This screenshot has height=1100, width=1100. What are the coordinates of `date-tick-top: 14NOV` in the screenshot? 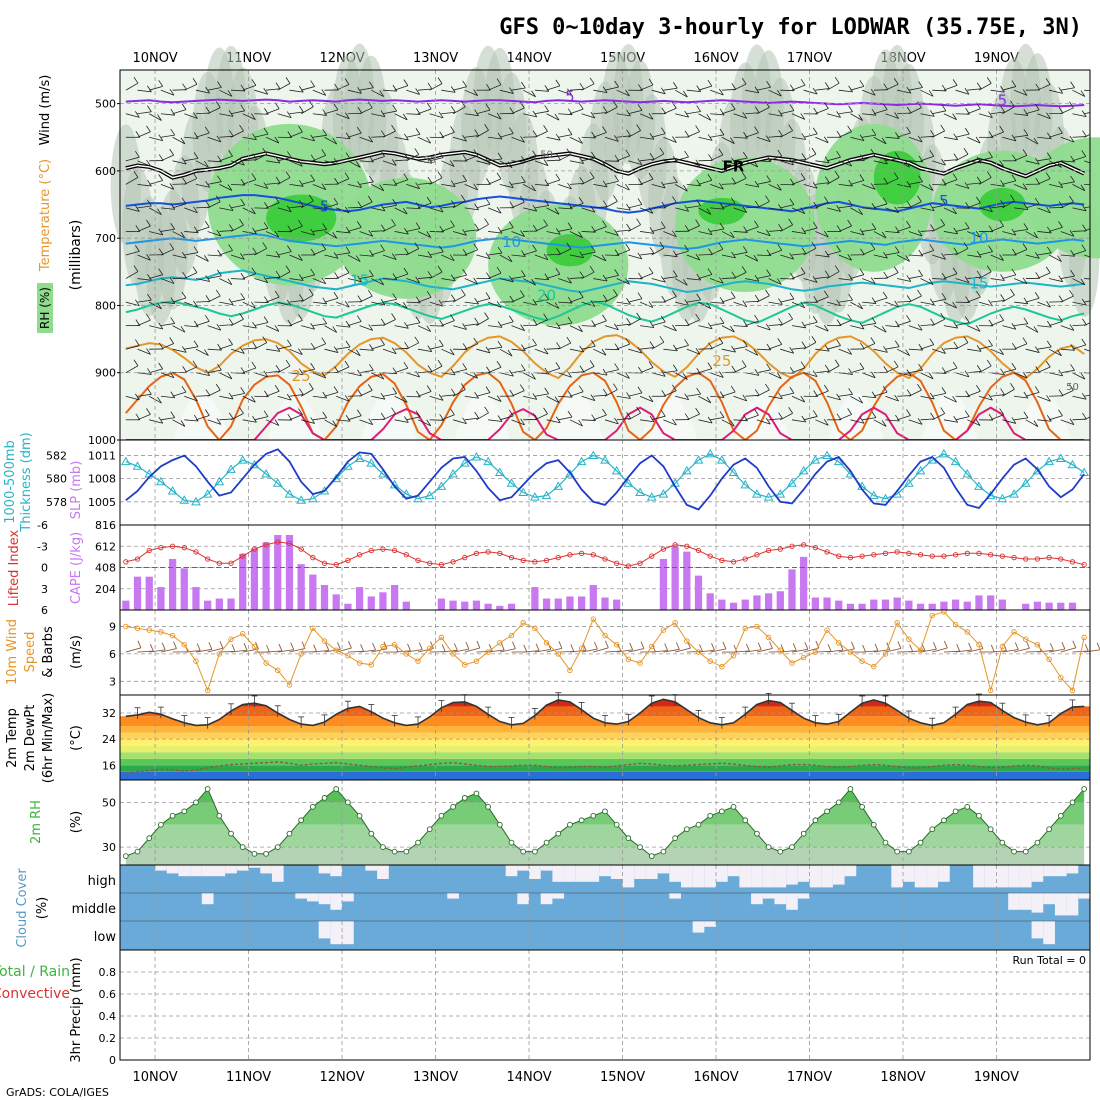 It's located at (528, 58).